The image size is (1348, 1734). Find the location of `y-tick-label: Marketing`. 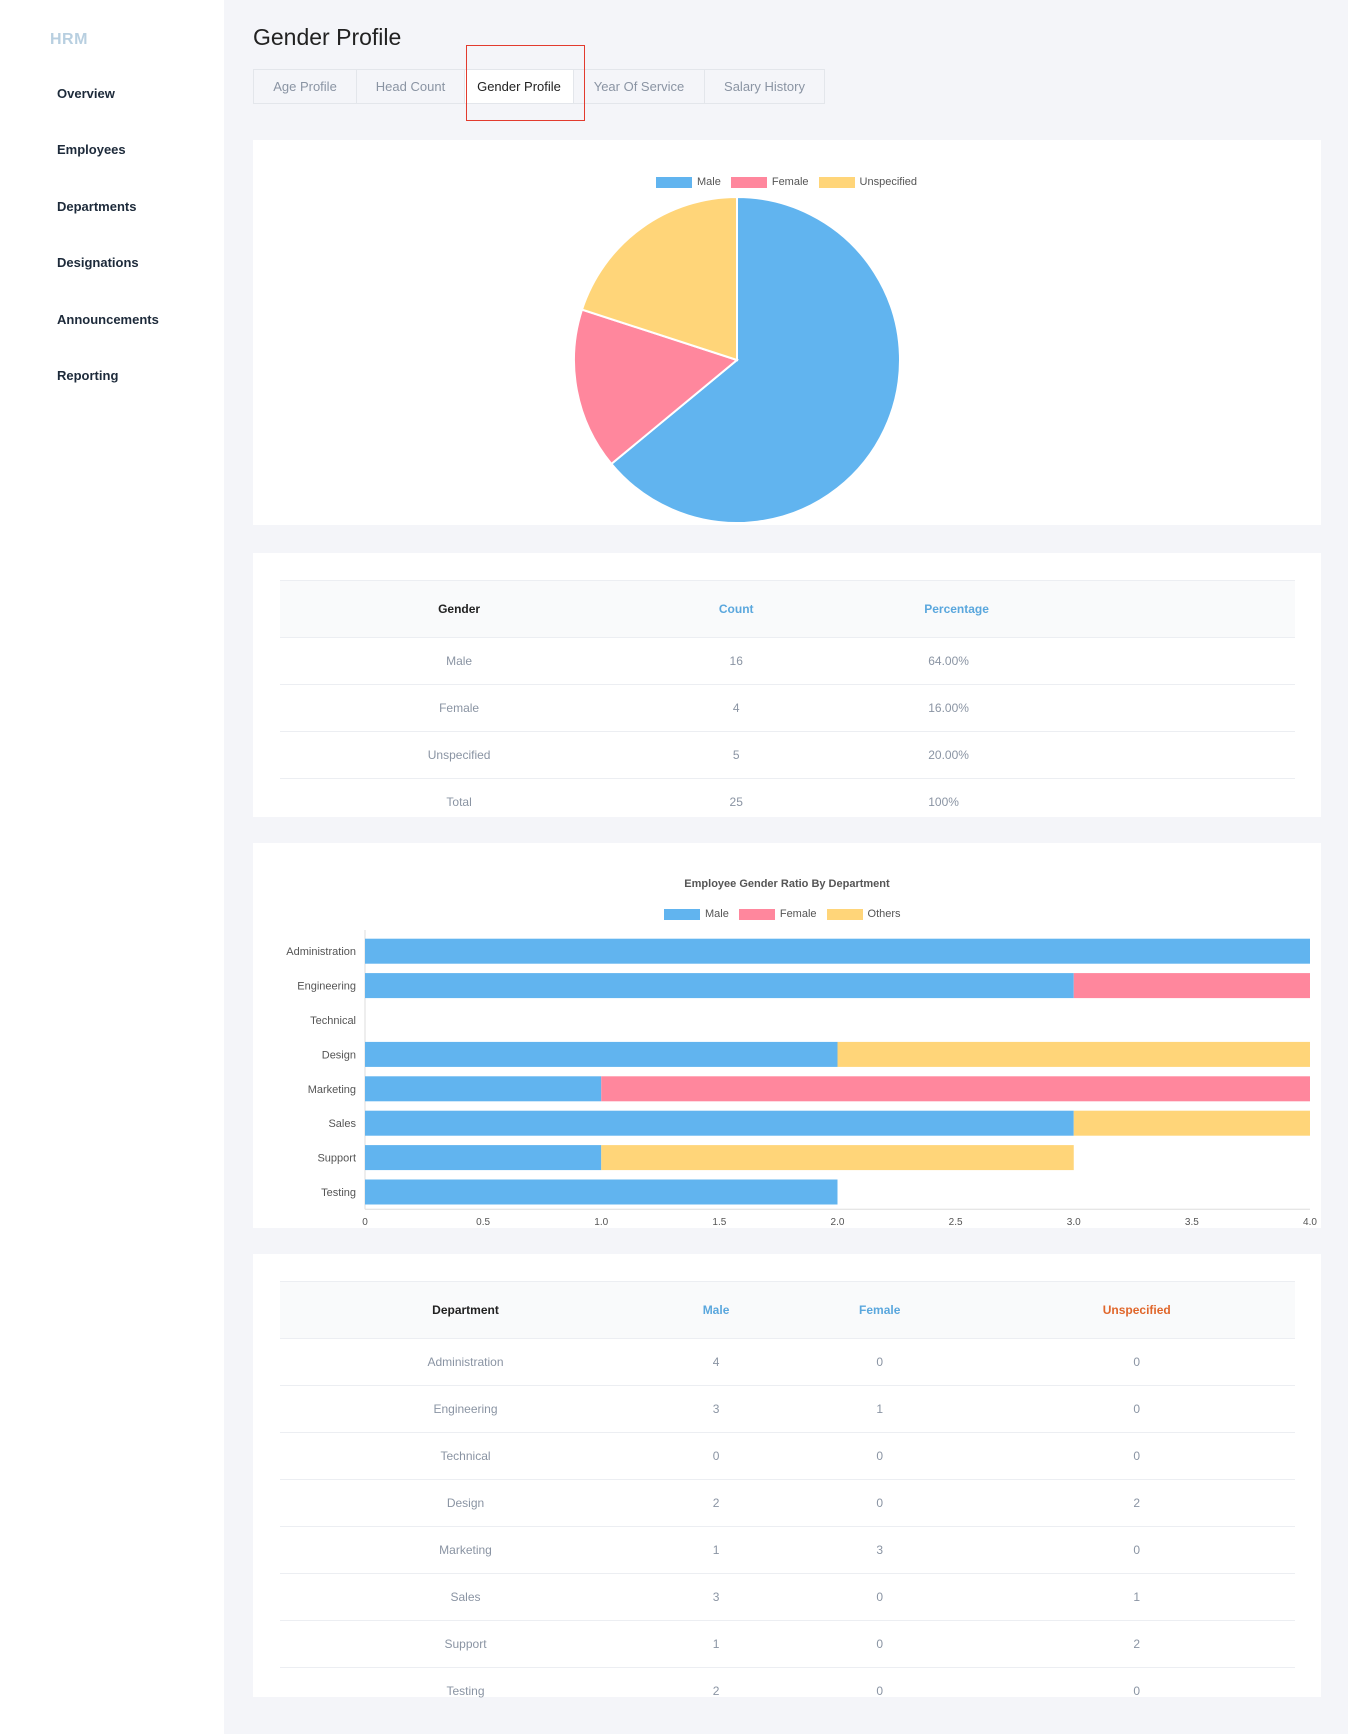

y-tick-label: Marketing is located at coordinates (332, 1090).